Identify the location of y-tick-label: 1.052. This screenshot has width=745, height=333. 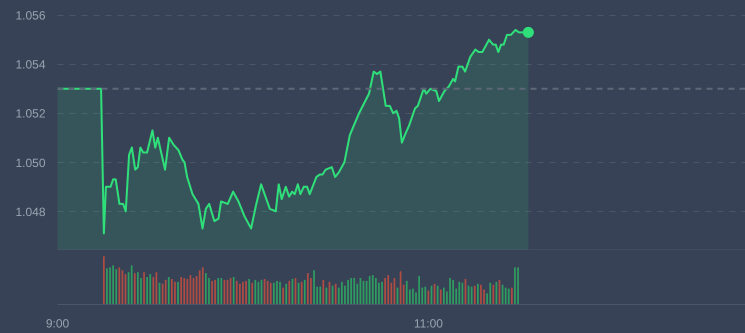
(30, 113).